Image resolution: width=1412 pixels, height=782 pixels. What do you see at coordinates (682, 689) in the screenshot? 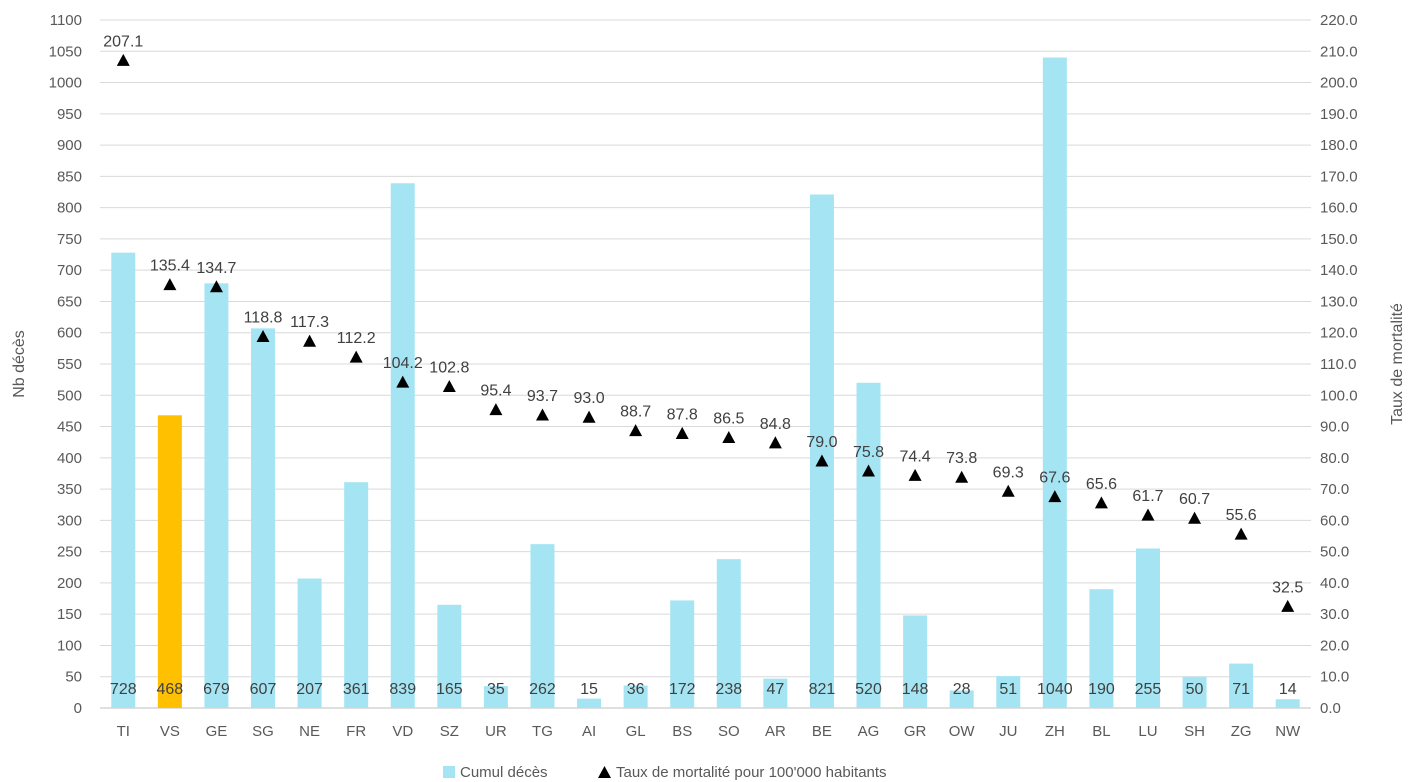
I see `bar-value-label: 172` at bounding box center [682, 689].